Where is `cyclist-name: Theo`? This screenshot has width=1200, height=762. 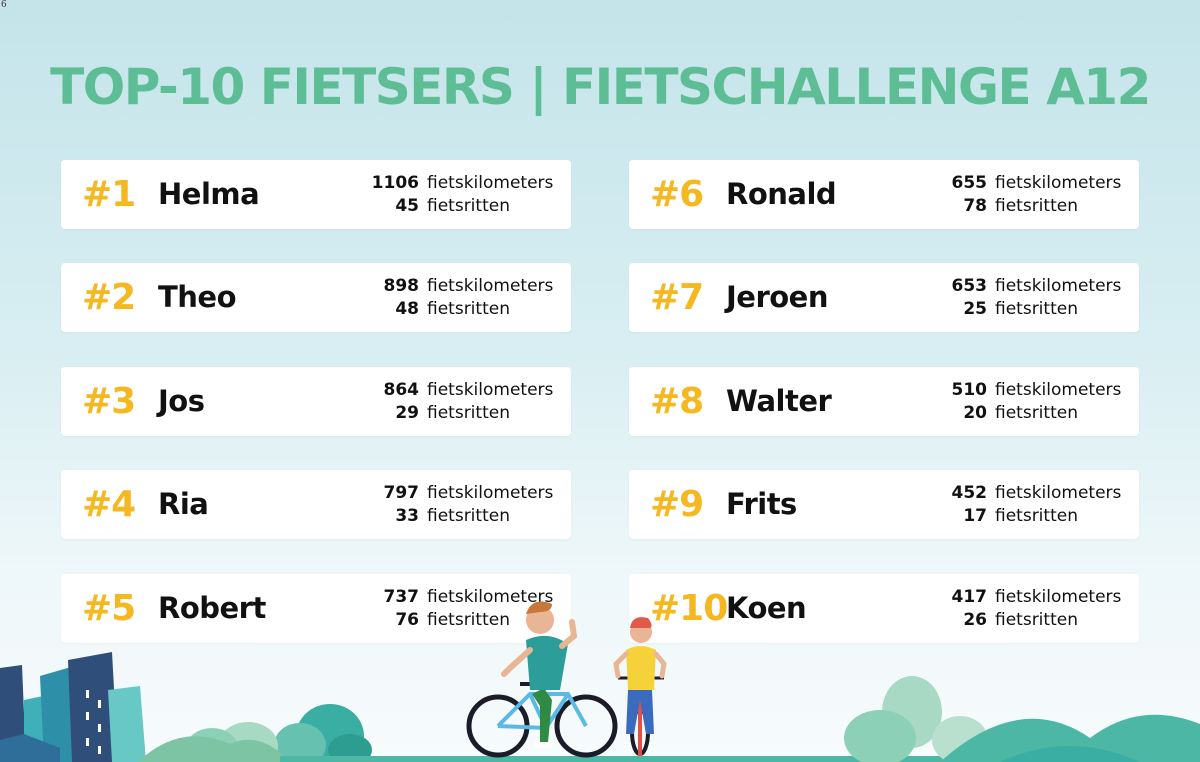 cyclist-name: Theo is located at coordinates (197, 297).